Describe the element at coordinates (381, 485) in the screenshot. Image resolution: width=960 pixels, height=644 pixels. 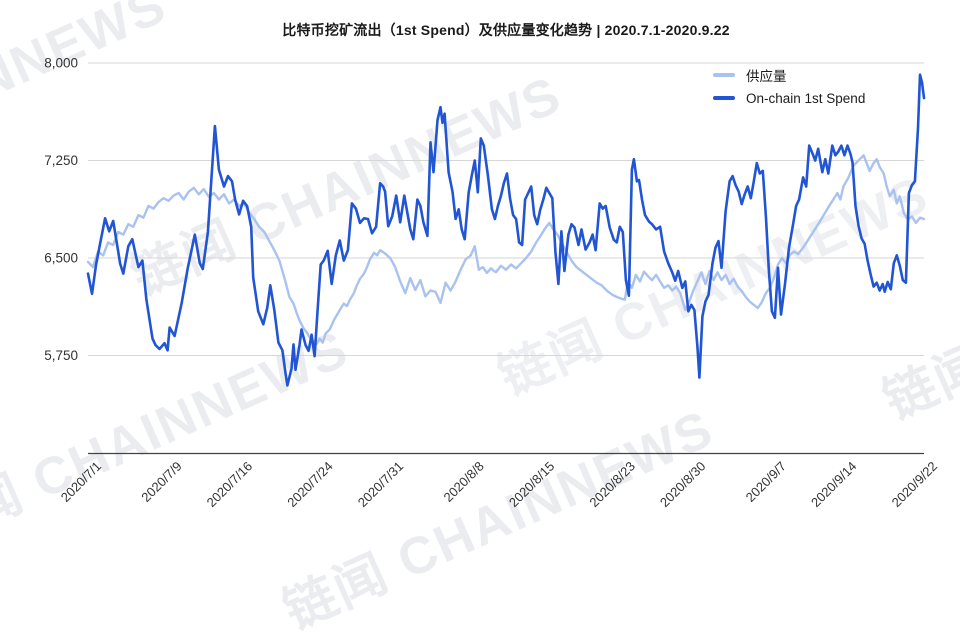
I see `x-tick-label: 2020/7/31` at that location.